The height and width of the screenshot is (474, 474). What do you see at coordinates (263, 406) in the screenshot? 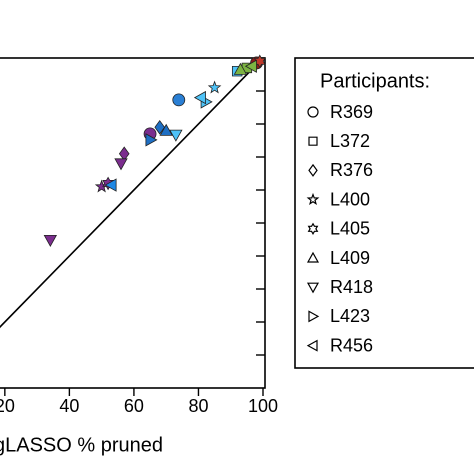
I see `x-tick-label: 100` at bounding box center [263, 406].